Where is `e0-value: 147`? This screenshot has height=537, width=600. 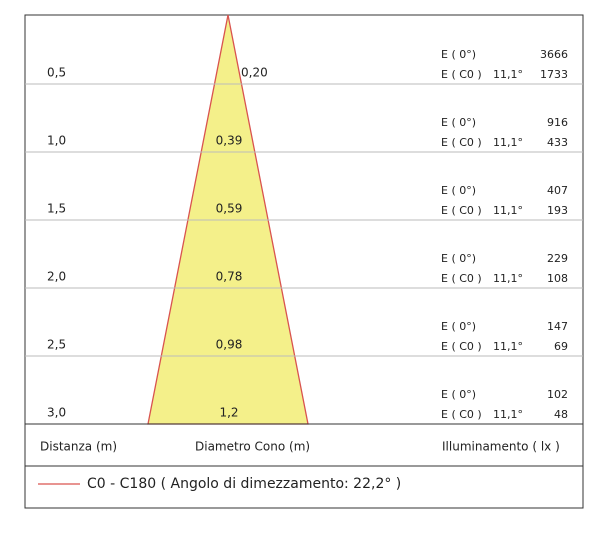
e0-value: 147 is located at coordinates (557, 326).